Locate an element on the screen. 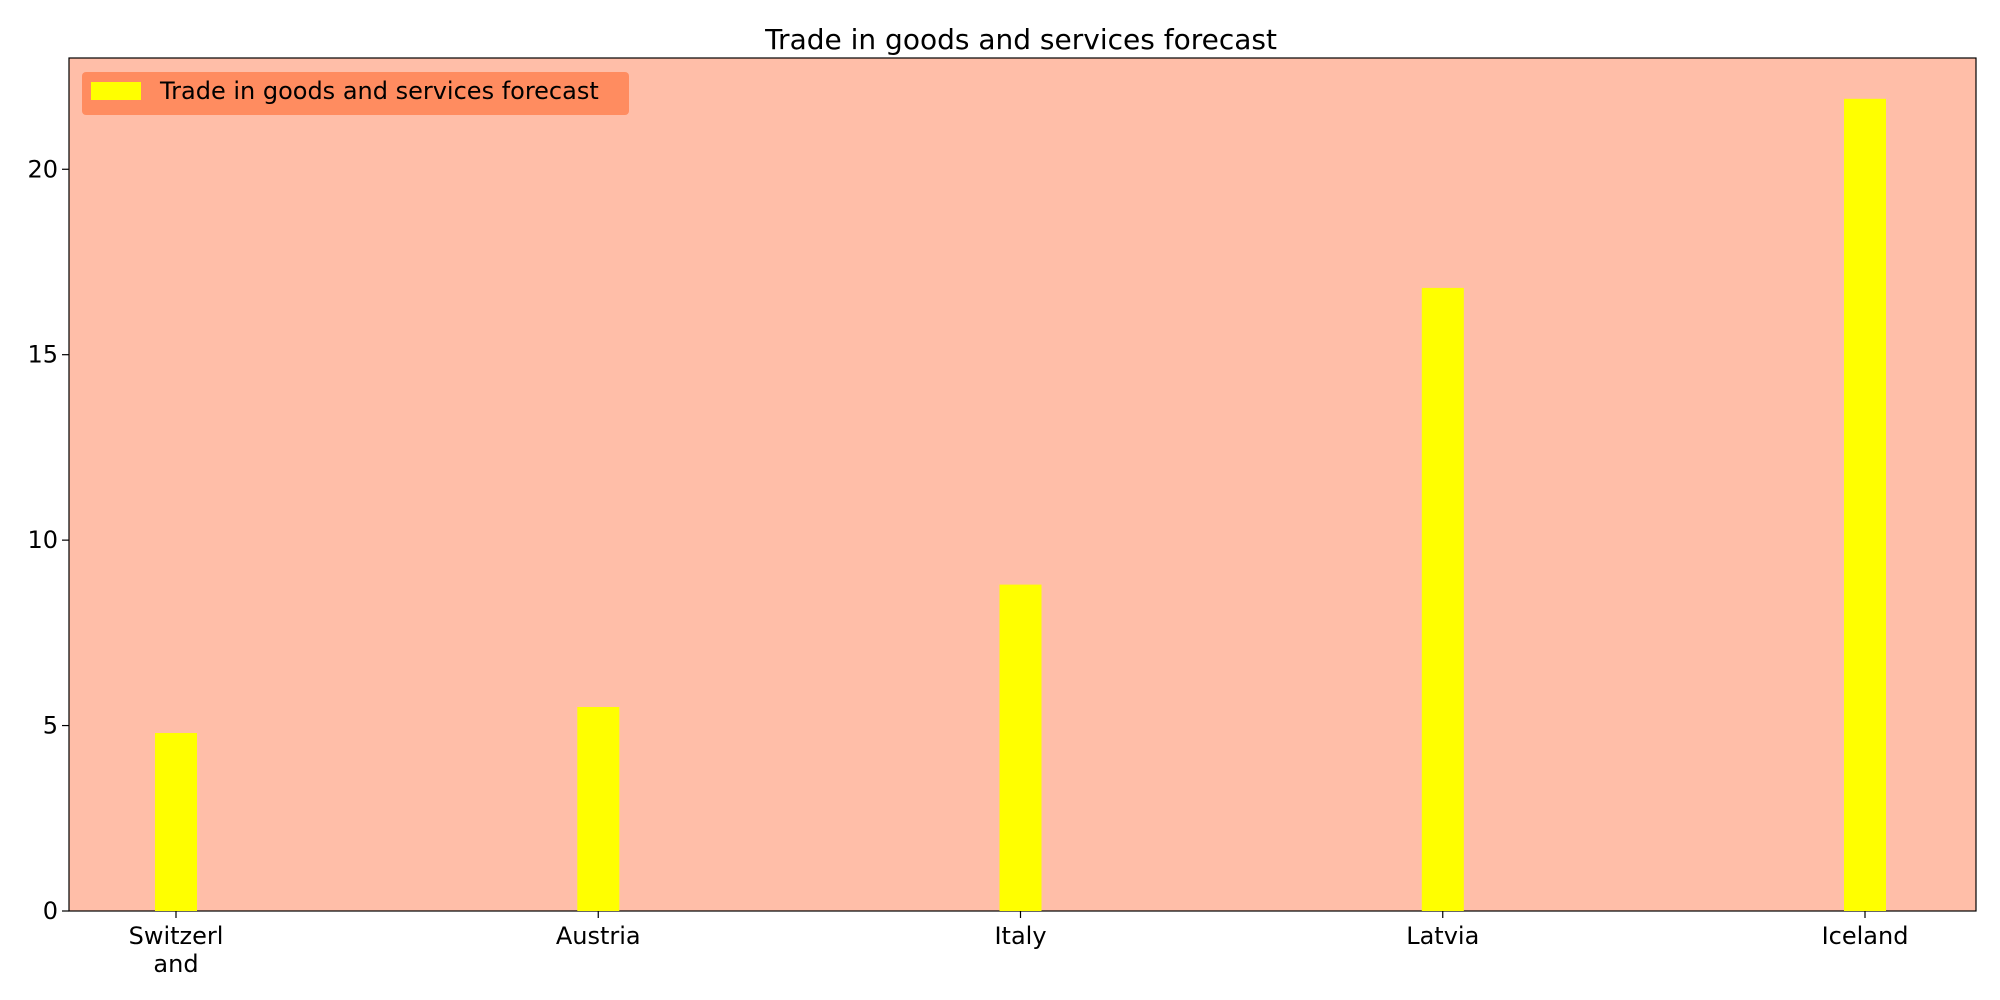 This screenshot has width=2000, height=1000. x-tick-label-iceland: Iceland is located at coordinates (1865, 936).